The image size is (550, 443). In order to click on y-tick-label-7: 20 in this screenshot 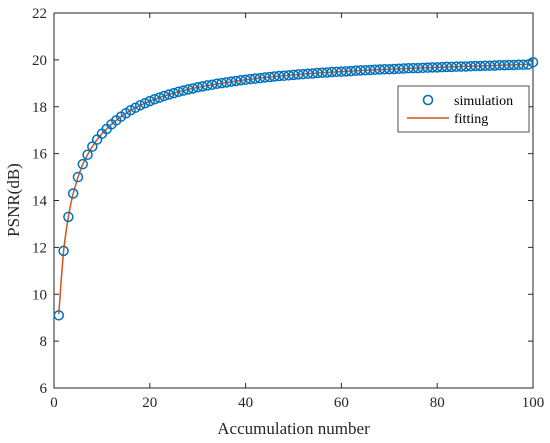, I will do `click(39, 61)`.